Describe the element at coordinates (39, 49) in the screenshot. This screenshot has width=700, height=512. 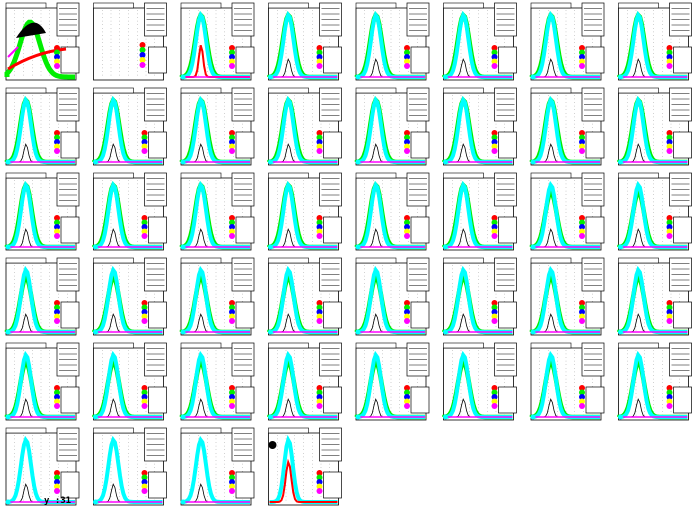
I see `series-green` at that location.